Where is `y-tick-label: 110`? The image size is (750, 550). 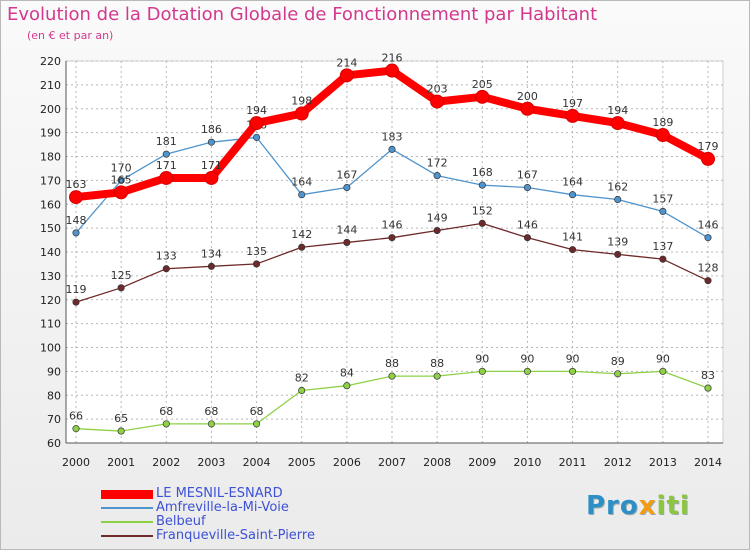 y-tick-label: 110 is located at coordinates (50, 324).